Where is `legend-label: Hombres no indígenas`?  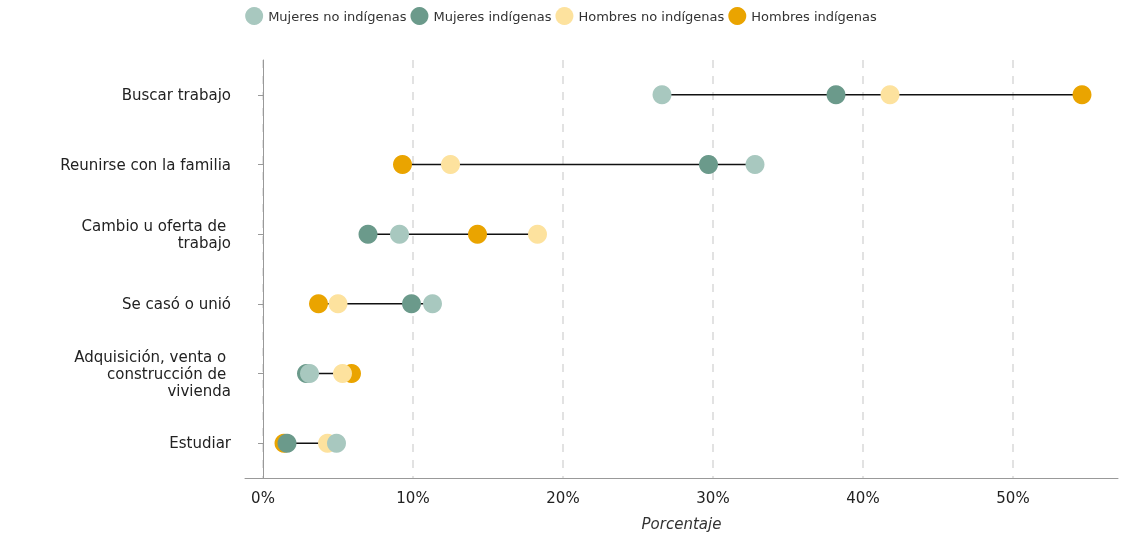
legend-label: Hombres no indígenas is located at coordinates (651, 16).